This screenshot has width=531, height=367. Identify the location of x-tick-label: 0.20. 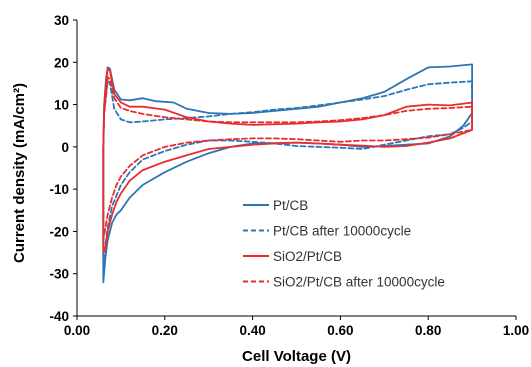
(165, 330).